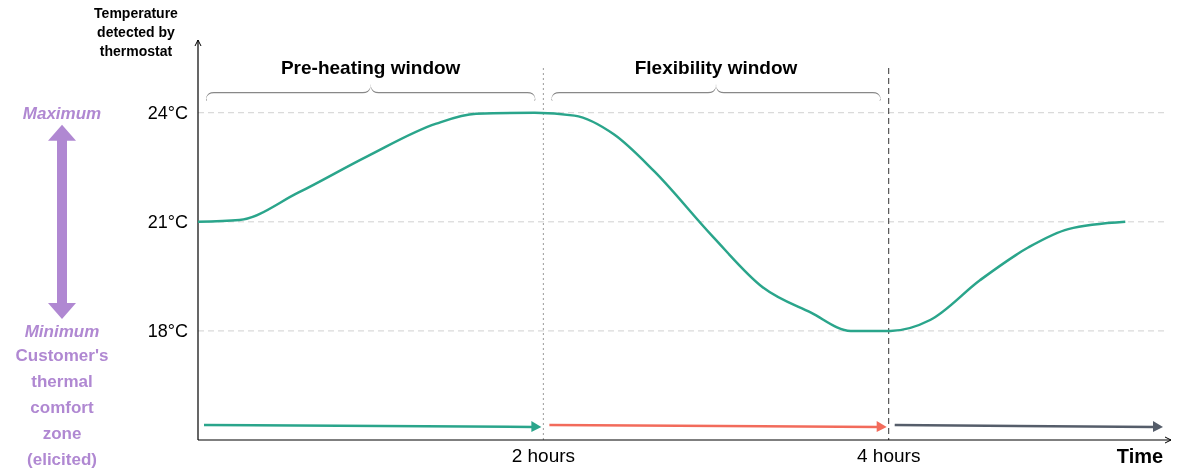  I want to click on text: Maximum, so click(62, 113).